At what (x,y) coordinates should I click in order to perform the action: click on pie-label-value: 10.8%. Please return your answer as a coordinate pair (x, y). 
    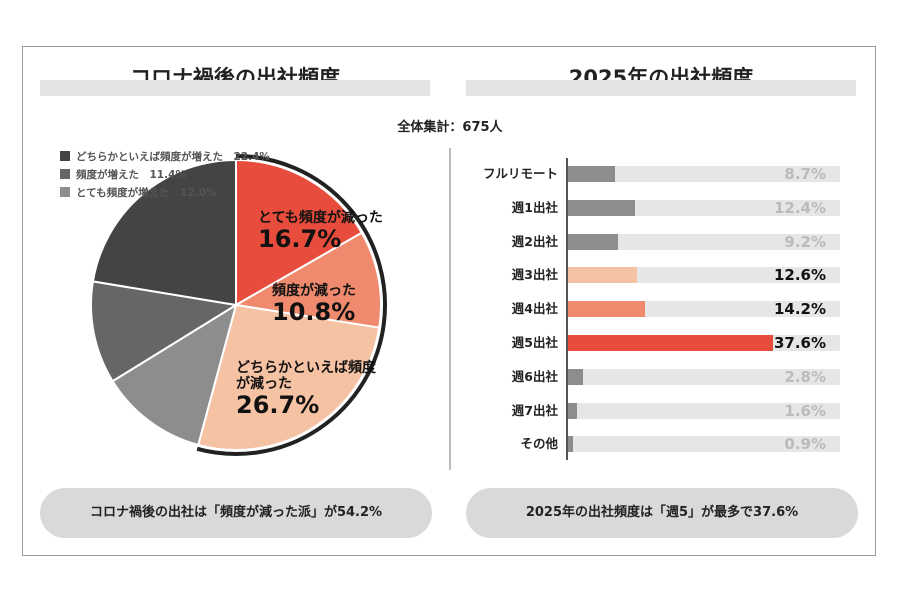
    Looking at the image, I should click on (314, 312).